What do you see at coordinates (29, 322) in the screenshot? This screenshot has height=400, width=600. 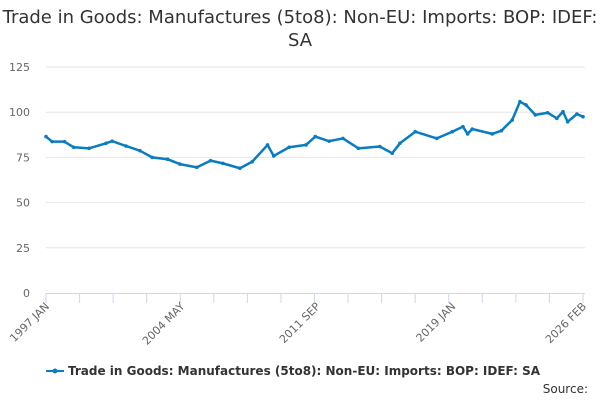 I see `x-tick-label: 1997 JAN` at bounding box center [29, 322].